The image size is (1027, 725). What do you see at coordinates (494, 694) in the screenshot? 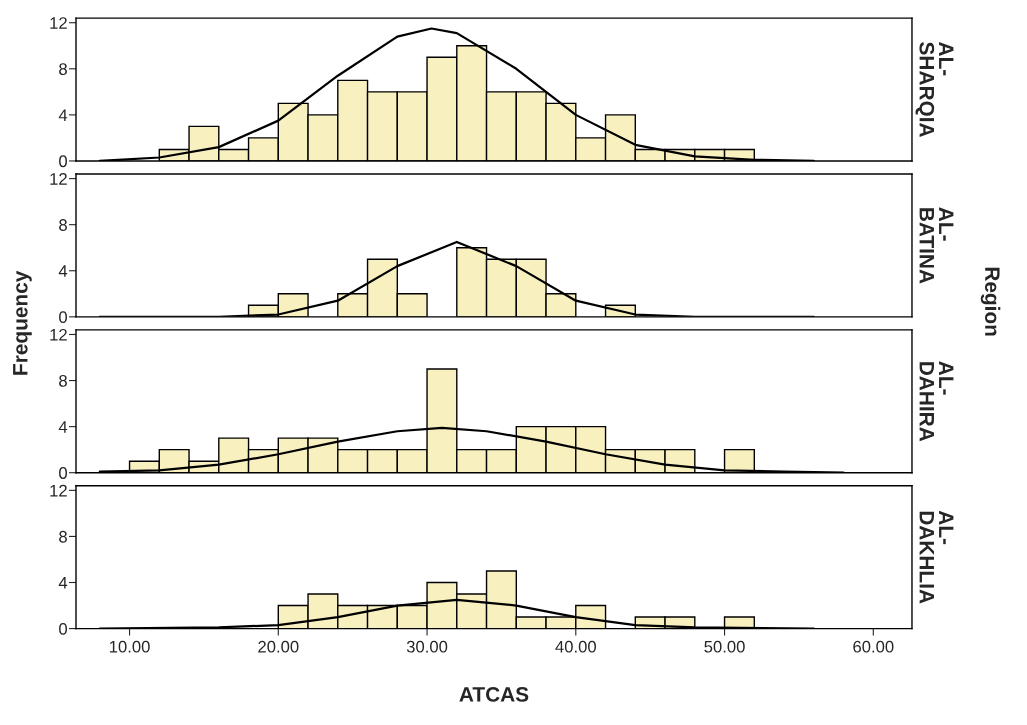
I see `x-axis-title: ATCAS` at bounding box center [494, 694].